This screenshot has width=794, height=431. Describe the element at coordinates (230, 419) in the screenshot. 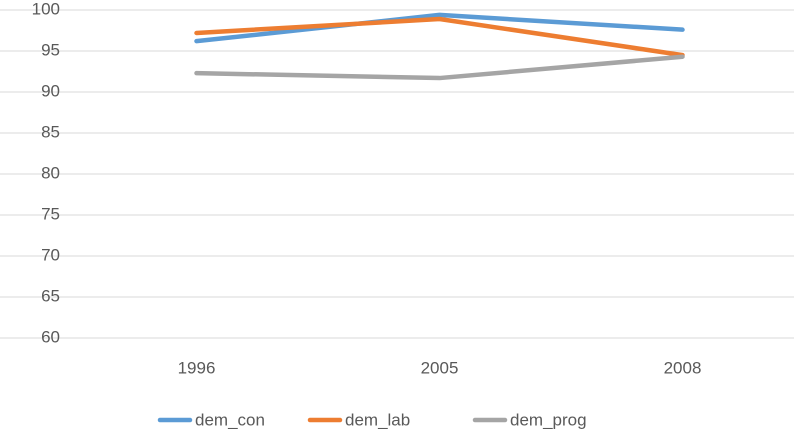

I see `legend-label: dem_con` at that location.